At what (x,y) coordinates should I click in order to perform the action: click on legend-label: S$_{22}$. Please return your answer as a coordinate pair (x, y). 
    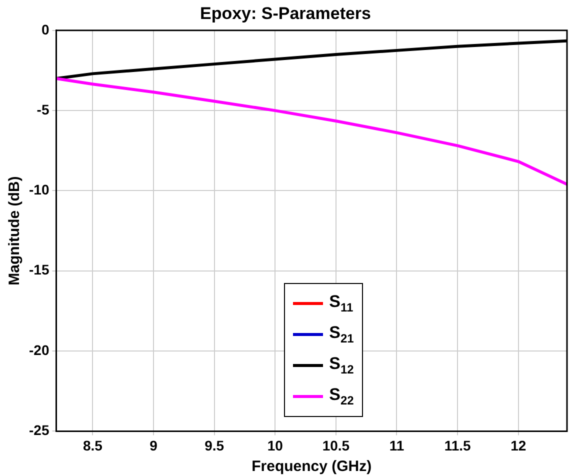
    Looking at the image, I should click on (341, 396).